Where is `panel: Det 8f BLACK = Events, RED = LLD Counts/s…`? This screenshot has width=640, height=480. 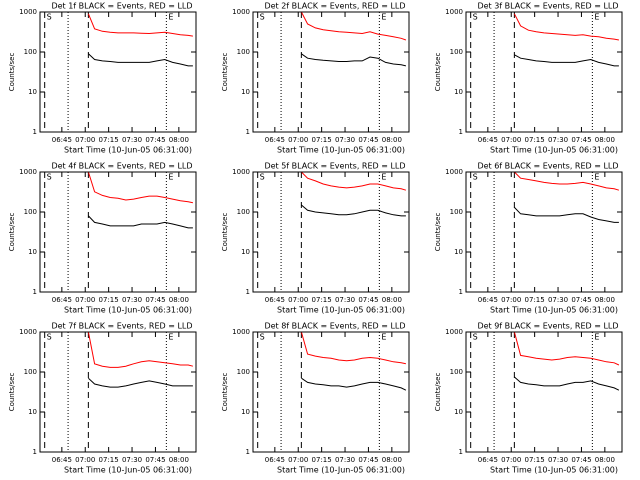 panel: Det 8f BLACK = Events, RED = LLD Counts/s… is located at coordinates (315, 398).